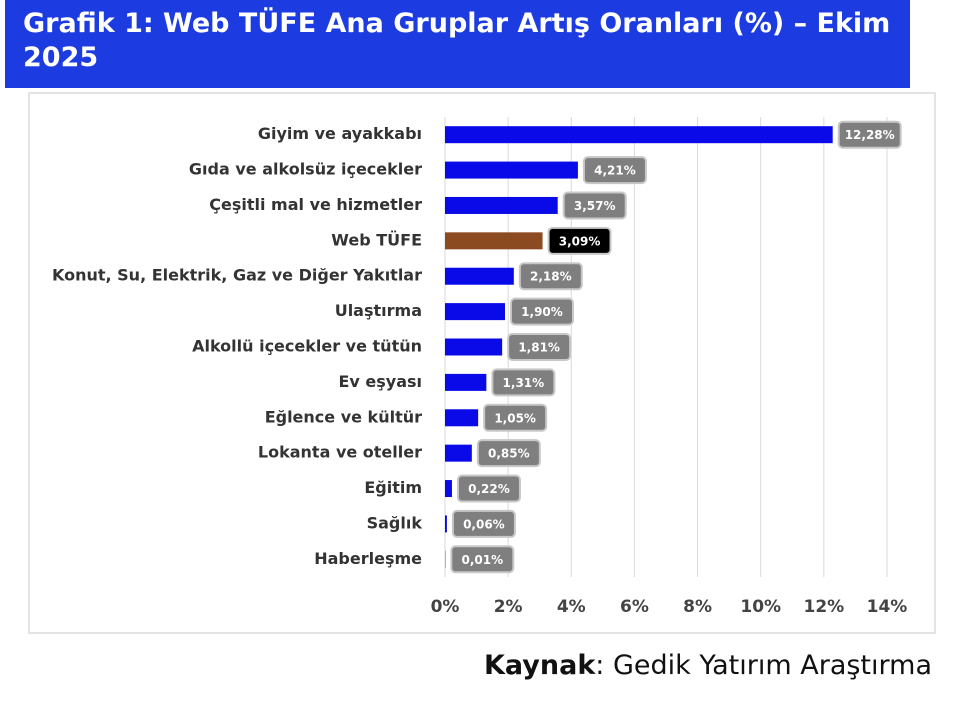 The image size is (960, 715). Describe the element at coordinates (539, 665) in the screenshot. I see `source-label: Kaynak` at that location.